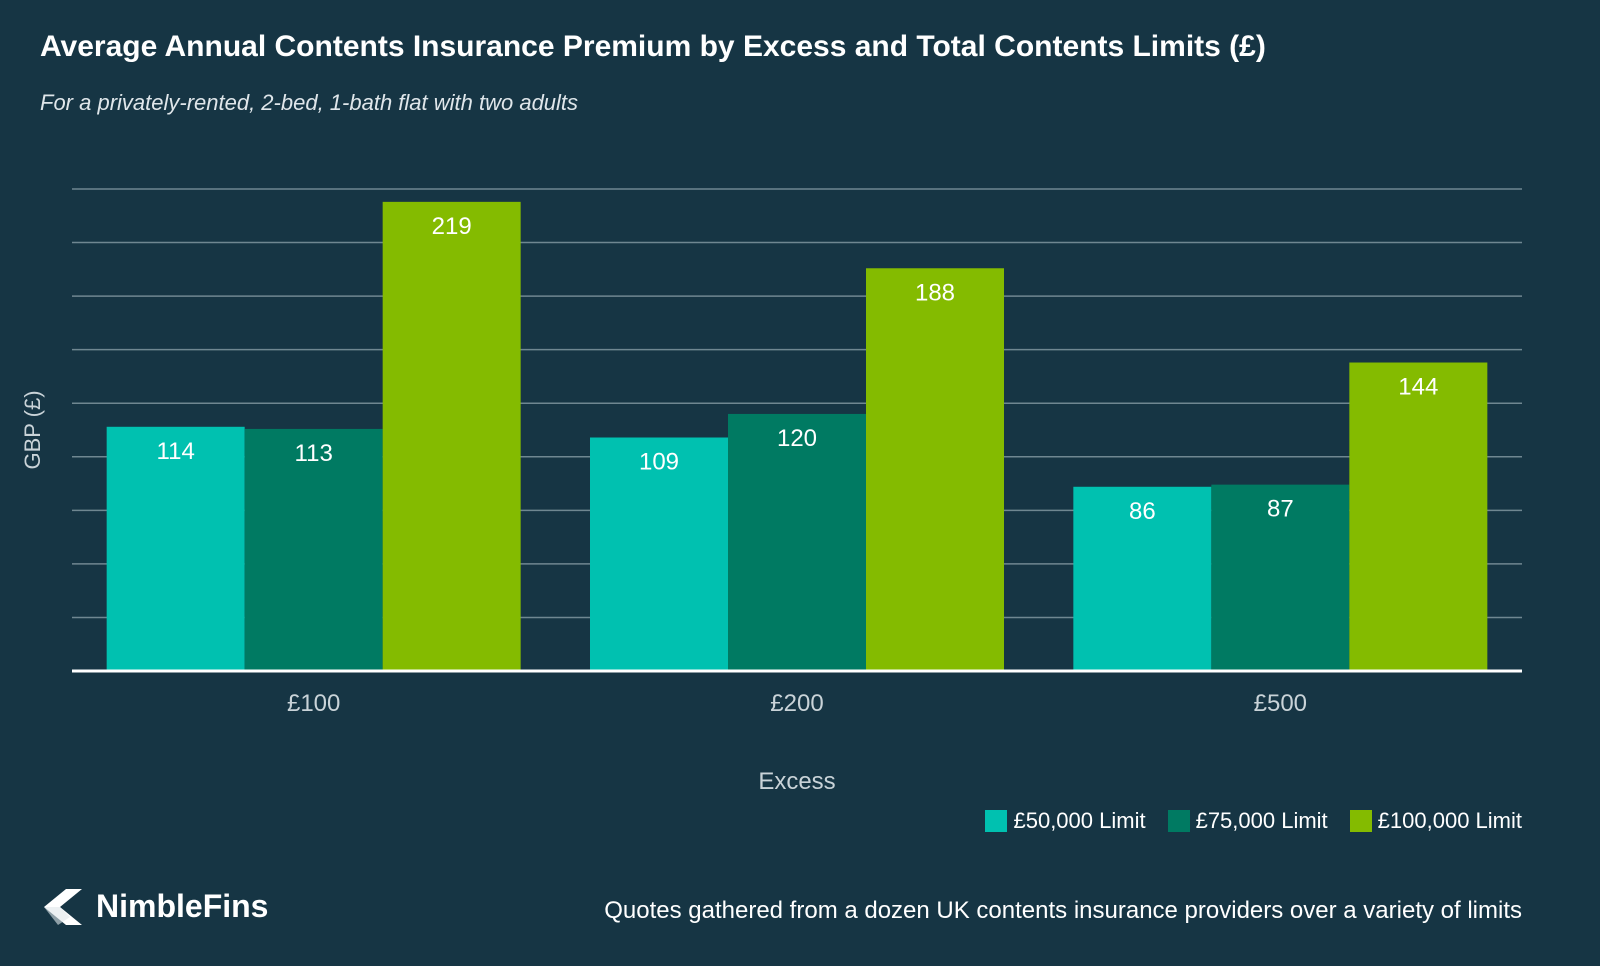 The height and width of the screenshot is (966, 1600). I want to click on nimblefins-chevron-icon, so click(63, 906).